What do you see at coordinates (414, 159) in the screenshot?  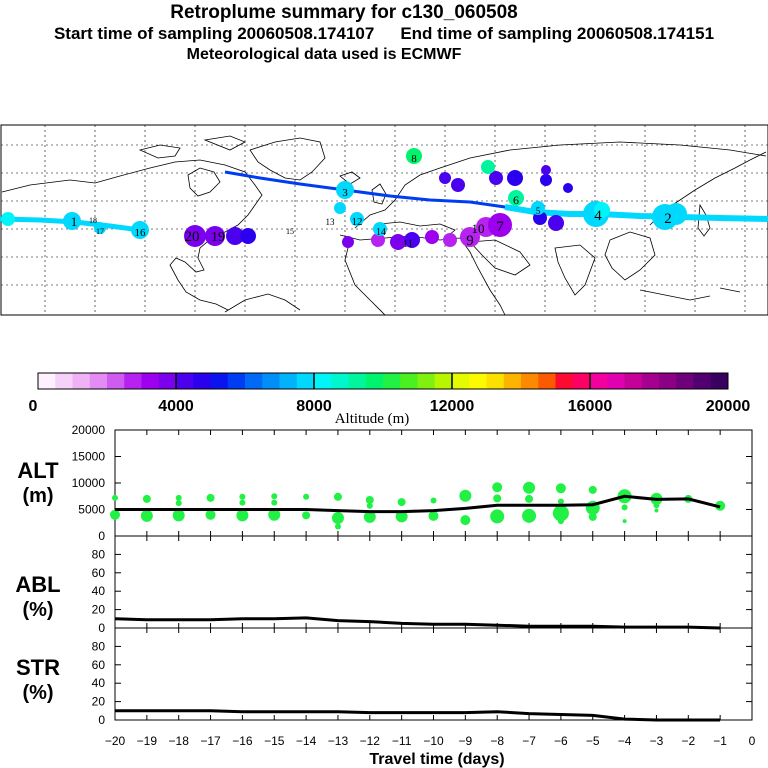 I see `plume-marker-8: 8` at bounding box center [414, 159].